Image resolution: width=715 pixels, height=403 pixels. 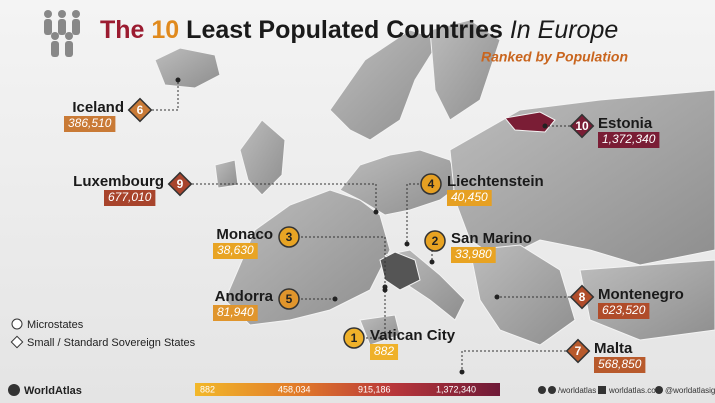 What do you see at coordinates (165, 30) in the screenshot?
I see `title-number: 10` at bounding box center [165, 30].